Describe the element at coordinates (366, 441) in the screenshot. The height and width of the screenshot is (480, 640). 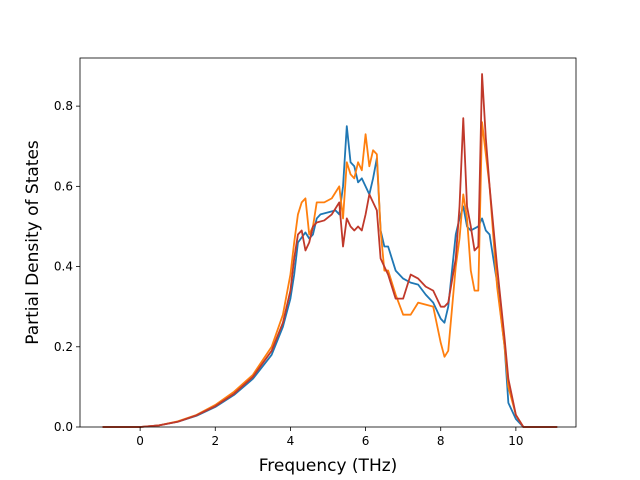
I see `x-tick-label: 6` at that location.